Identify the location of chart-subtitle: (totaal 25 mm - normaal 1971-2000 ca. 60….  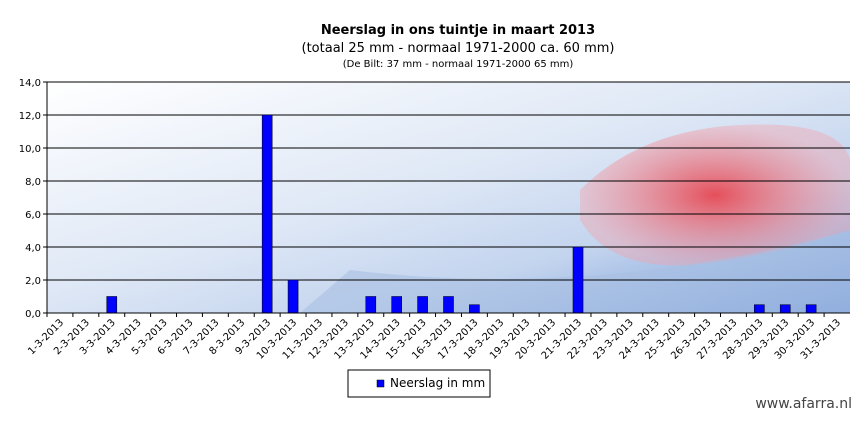
(458, 48).